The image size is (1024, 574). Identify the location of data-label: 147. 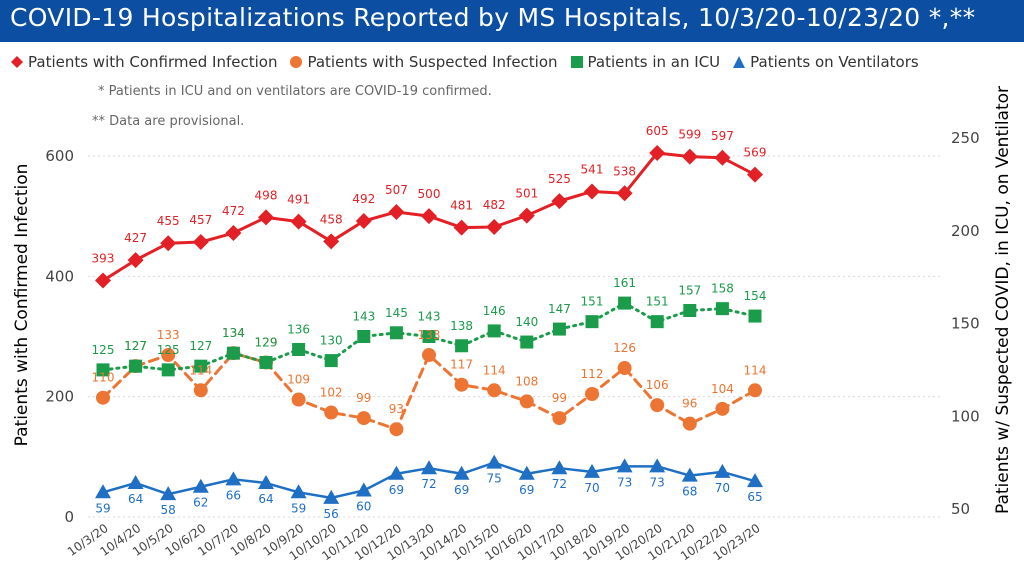
(559, 309).